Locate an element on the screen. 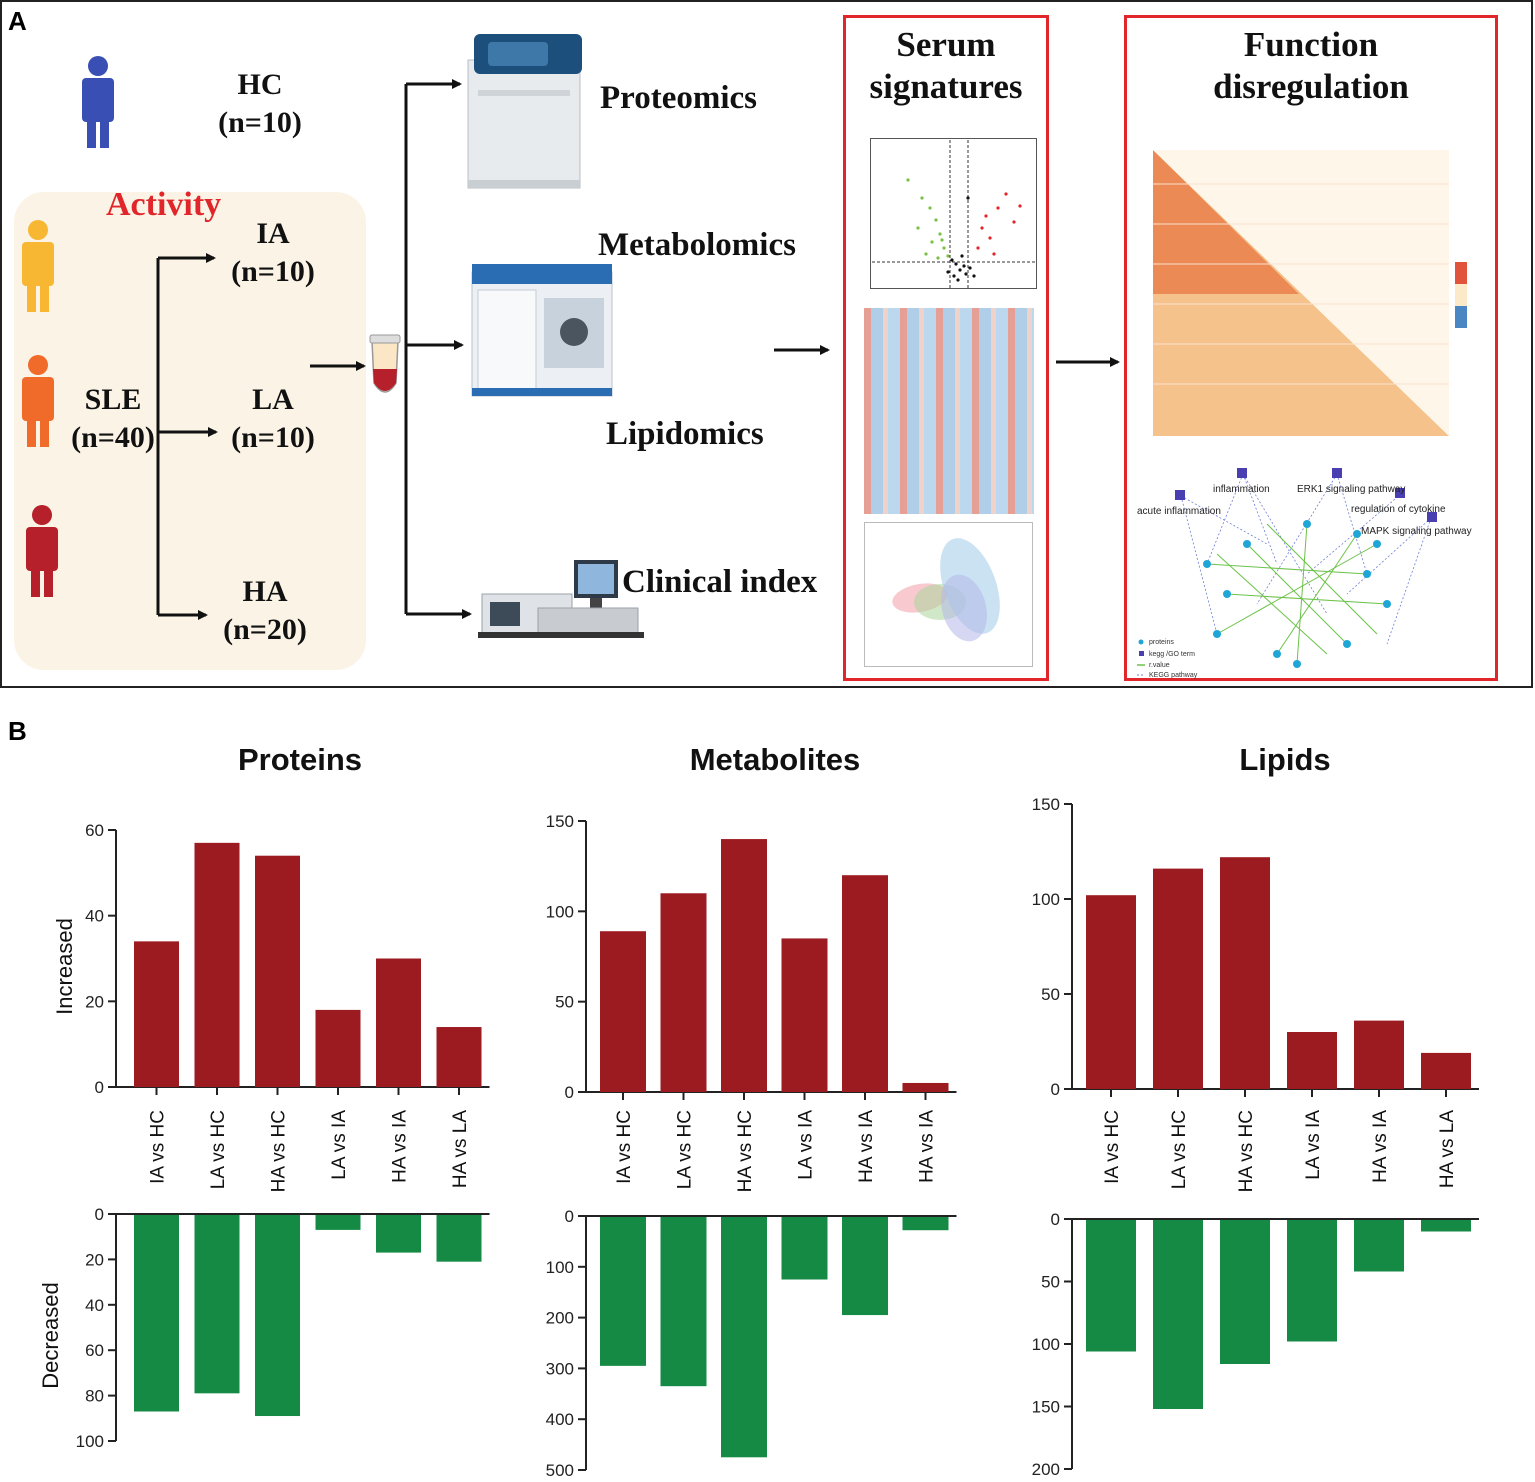 The width and height of the screenshot is (1535, 1482). y-tick-label: 60 is located at coordinates (94, 830).